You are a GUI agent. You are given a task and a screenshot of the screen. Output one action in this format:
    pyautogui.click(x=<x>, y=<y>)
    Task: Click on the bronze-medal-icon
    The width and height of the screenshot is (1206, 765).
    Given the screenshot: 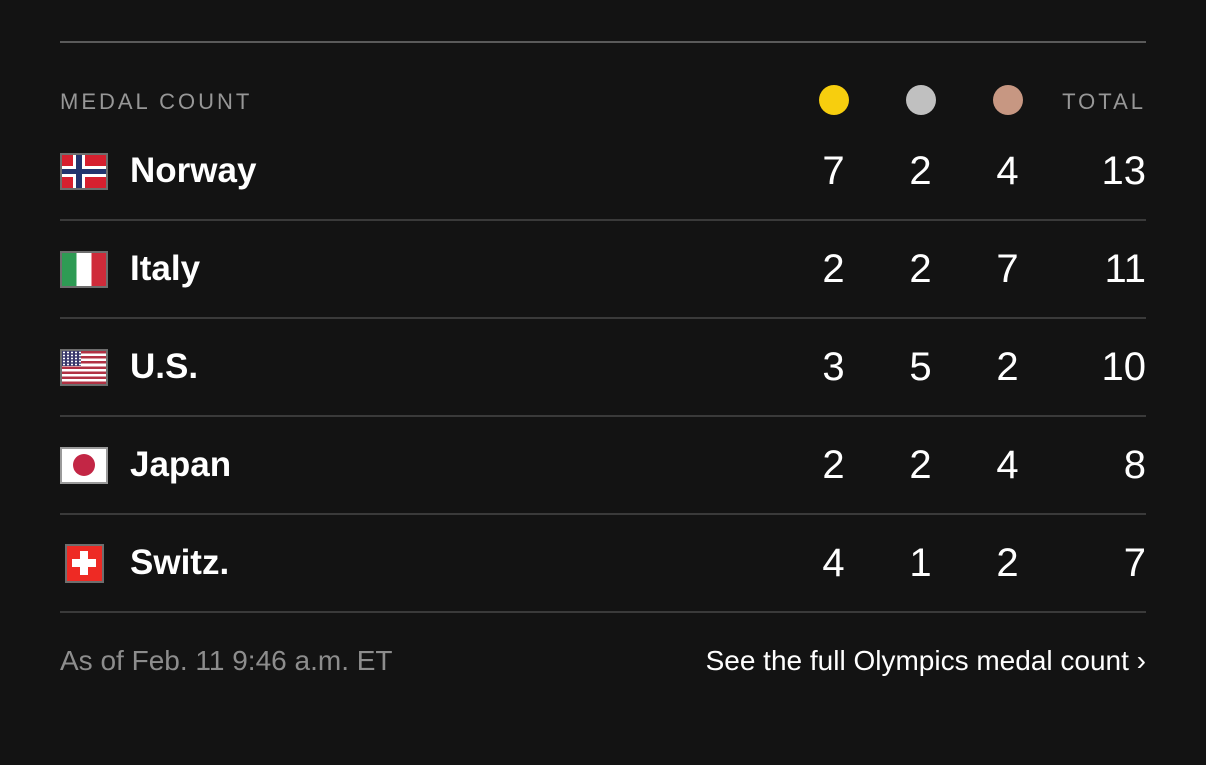 What is the action you would take?
    pyautogui.click(x=1007, y=100)
    